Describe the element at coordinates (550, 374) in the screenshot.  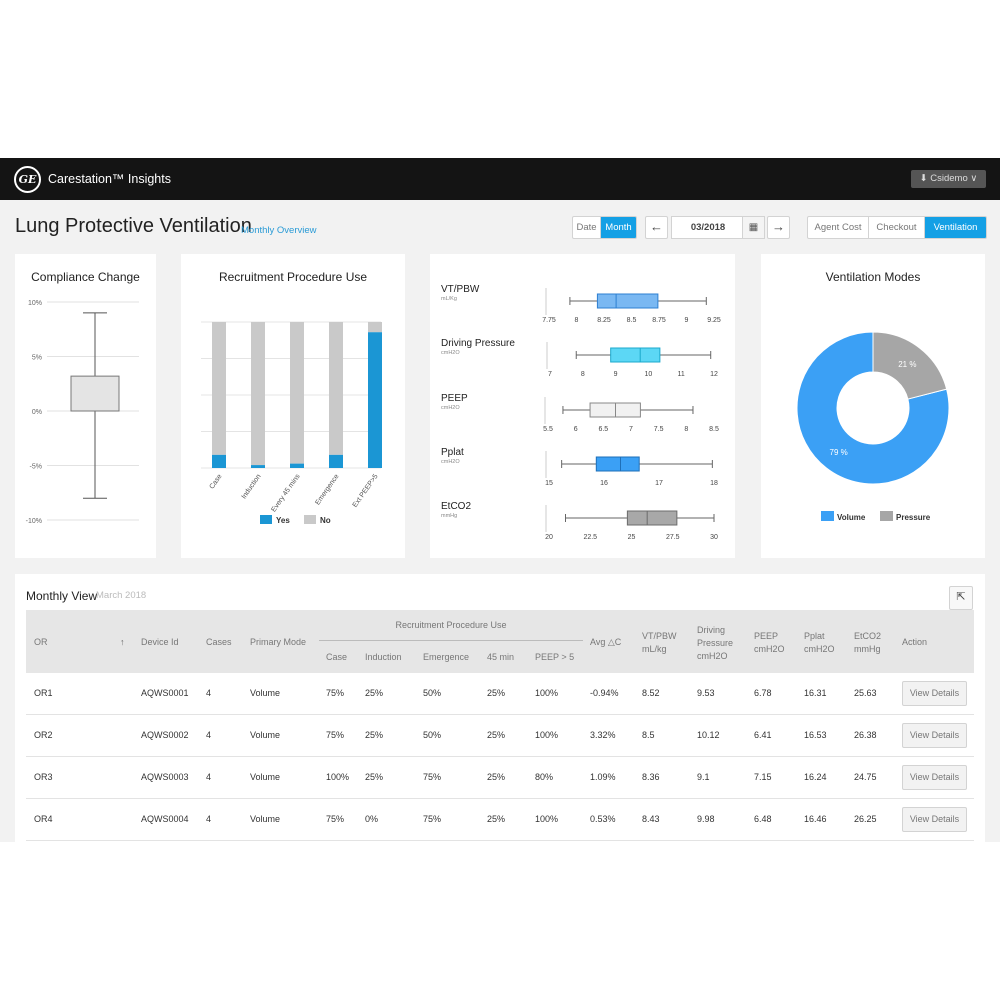
I see `x-tick-label: 7` at that location.